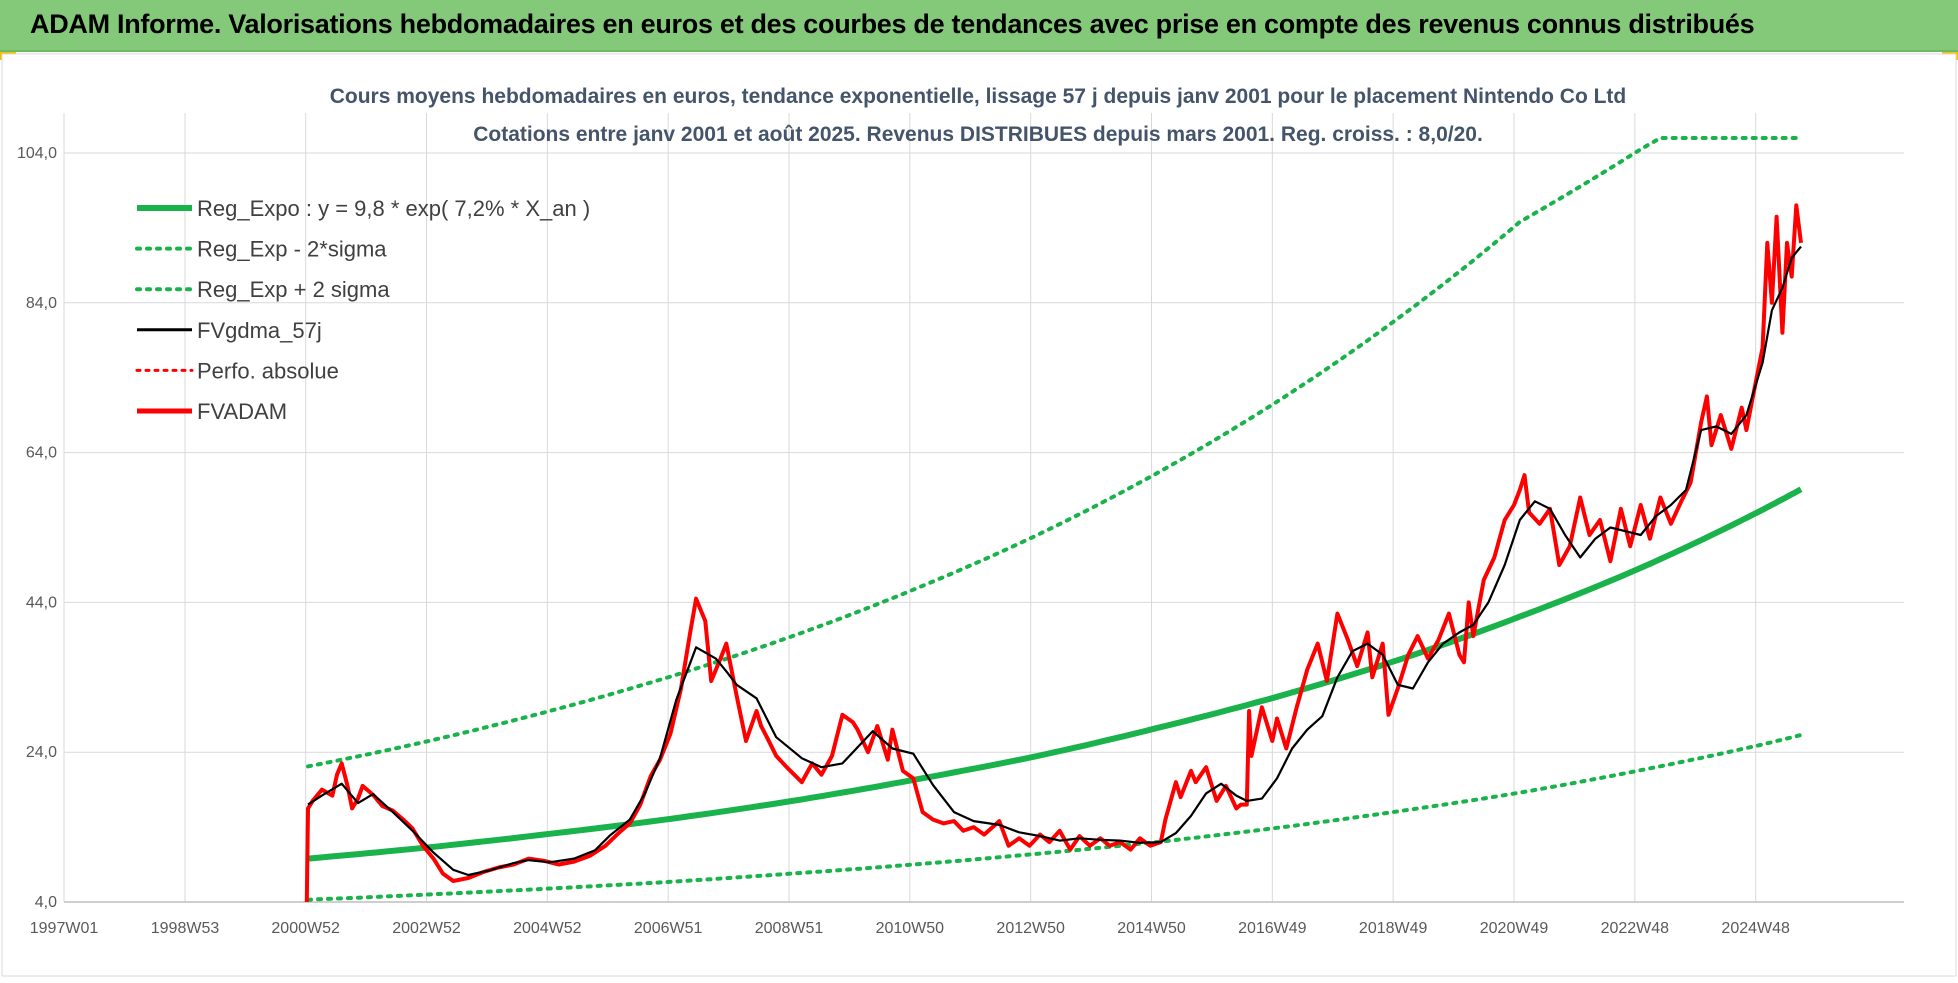  I want to click on x-tick-label: 1998W53, so click(185, 928).